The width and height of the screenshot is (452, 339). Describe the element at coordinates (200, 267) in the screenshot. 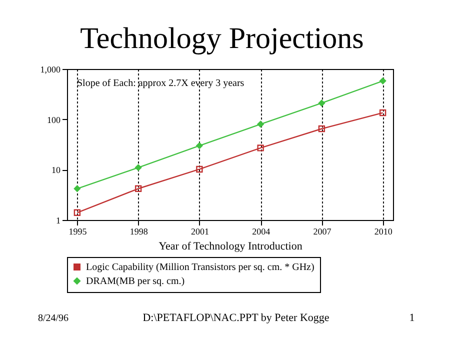

I see `legend-label: Logic Capability (Million Transistors per sq. cm. * GHz)` at that location.